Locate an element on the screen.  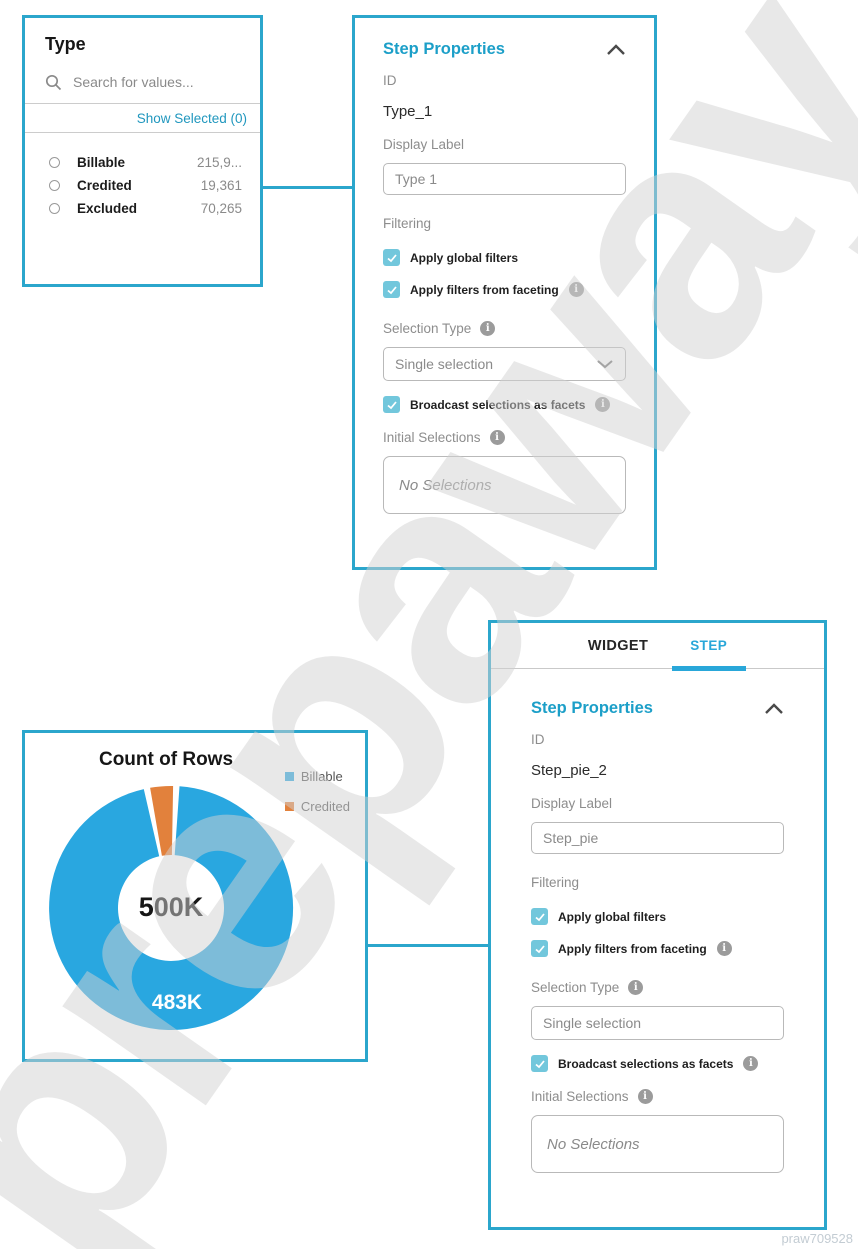
legend-item-billable: Billable is located at coordinates (317, 776).